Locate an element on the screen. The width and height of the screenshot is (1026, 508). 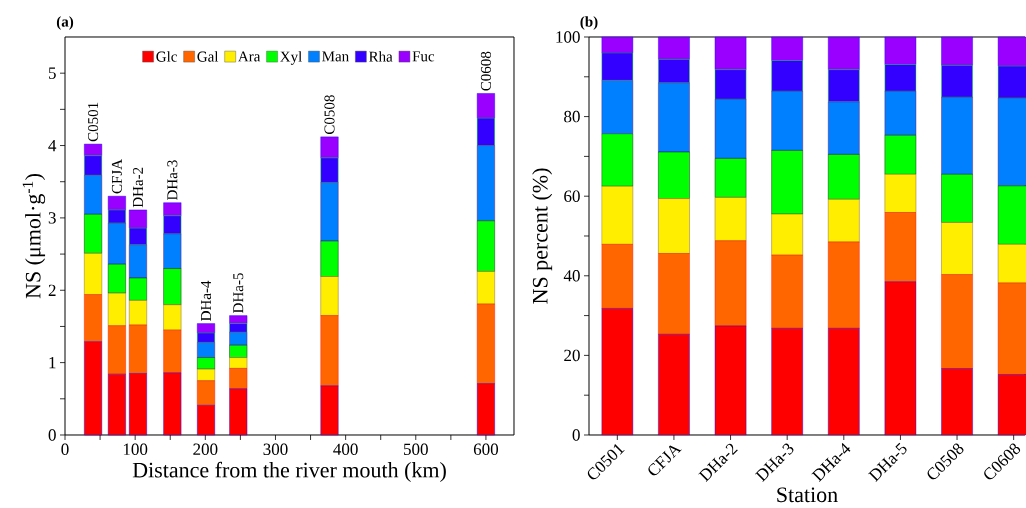
chart-title: (a) is located at coordinates (65, 23).